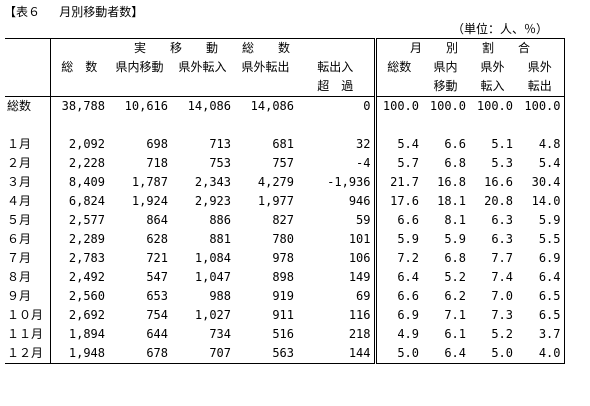 The image size is (590, 406). What do you see at coordinates (397, 106) in the screenshot?
I see `table-cell: 100.0` at bounding box center [397, 106].